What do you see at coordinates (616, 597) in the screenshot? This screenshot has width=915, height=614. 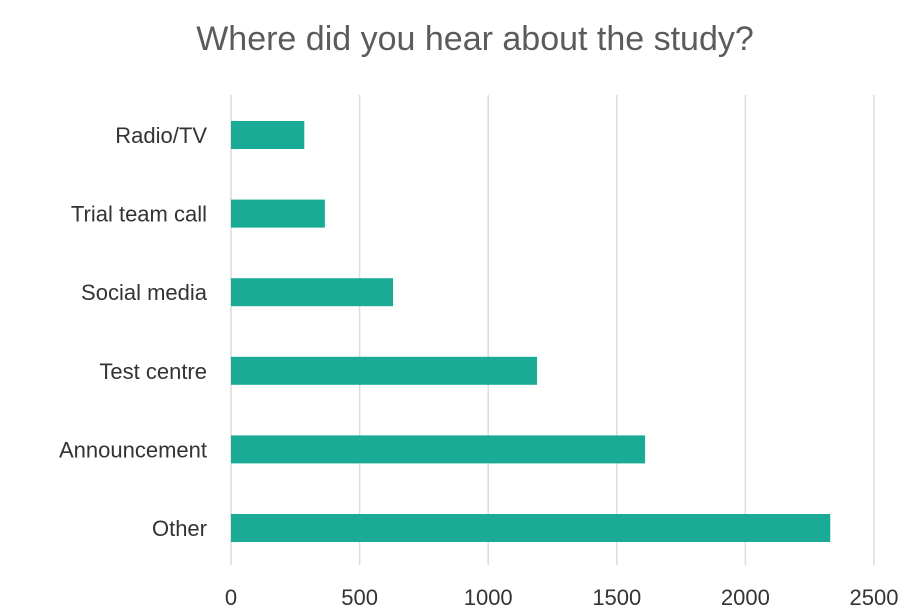 I see `x-tick-label: 1500` at bounding box center [616, 597].